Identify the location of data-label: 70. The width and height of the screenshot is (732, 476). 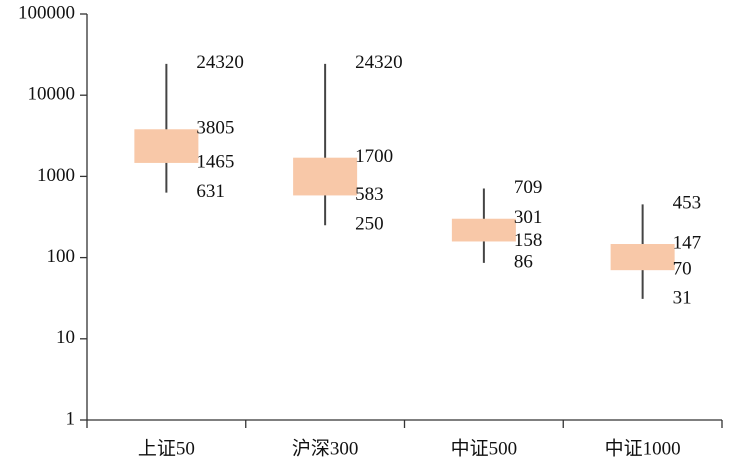
(682, 269).